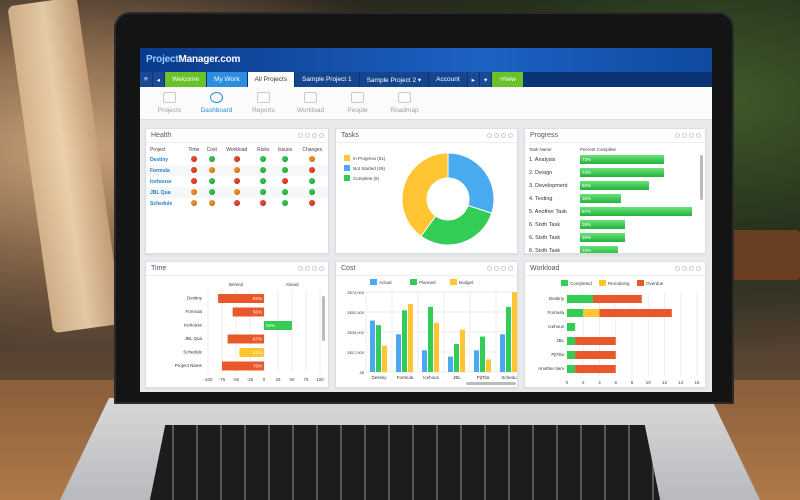 The width and height of the screenshot is (800, 500). Describe the element at coordinates (306, 379) in the screenshot. I see `x-tick-label: 75` at that location.